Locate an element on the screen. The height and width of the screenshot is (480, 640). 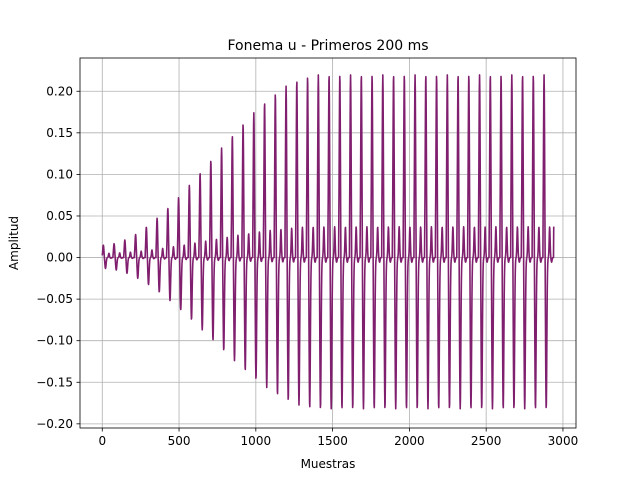
x-tick-label: 1000 is located at coordinates (256, 441).